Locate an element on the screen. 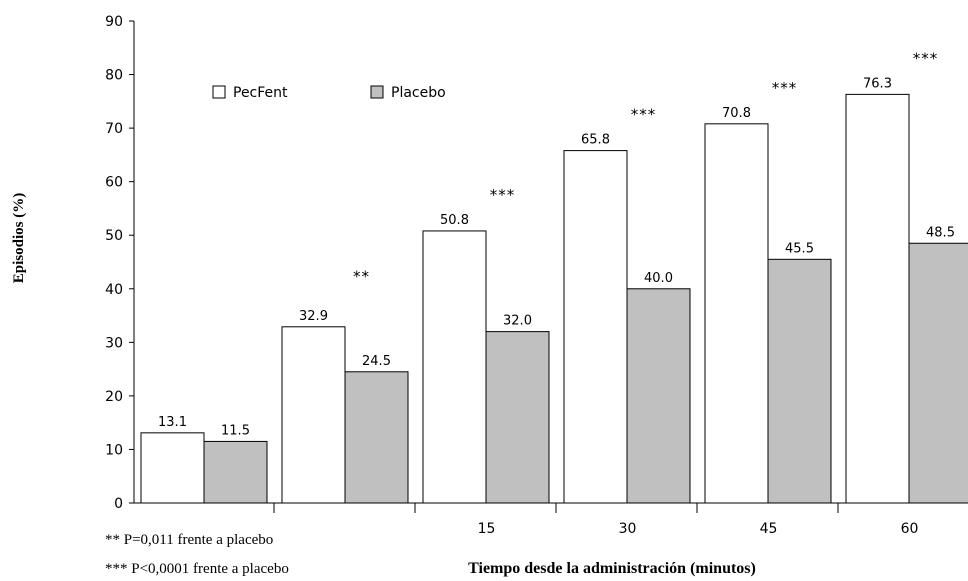 This screenshot has height=581, width=968. legend-swatch-placebo is located at coordinates (377, 92).